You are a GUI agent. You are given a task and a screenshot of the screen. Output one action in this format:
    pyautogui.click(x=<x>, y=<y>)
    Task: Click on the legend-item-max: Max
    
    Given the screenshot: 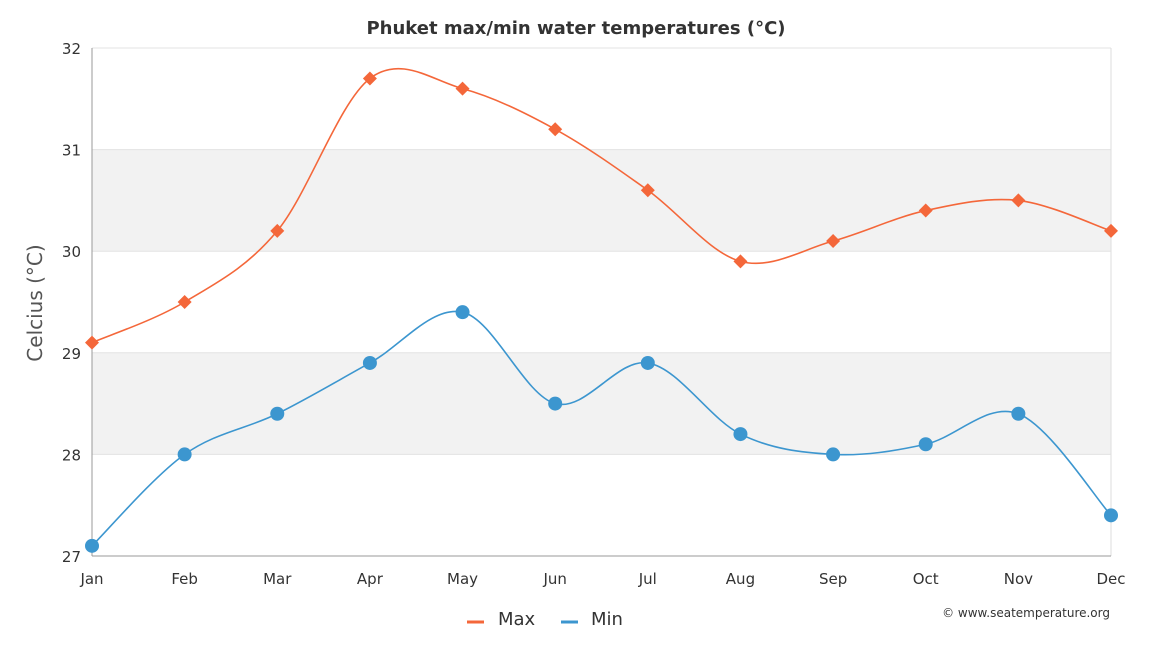 What is the action you would take?
    pyautogui.click(x=501, y=619)
    